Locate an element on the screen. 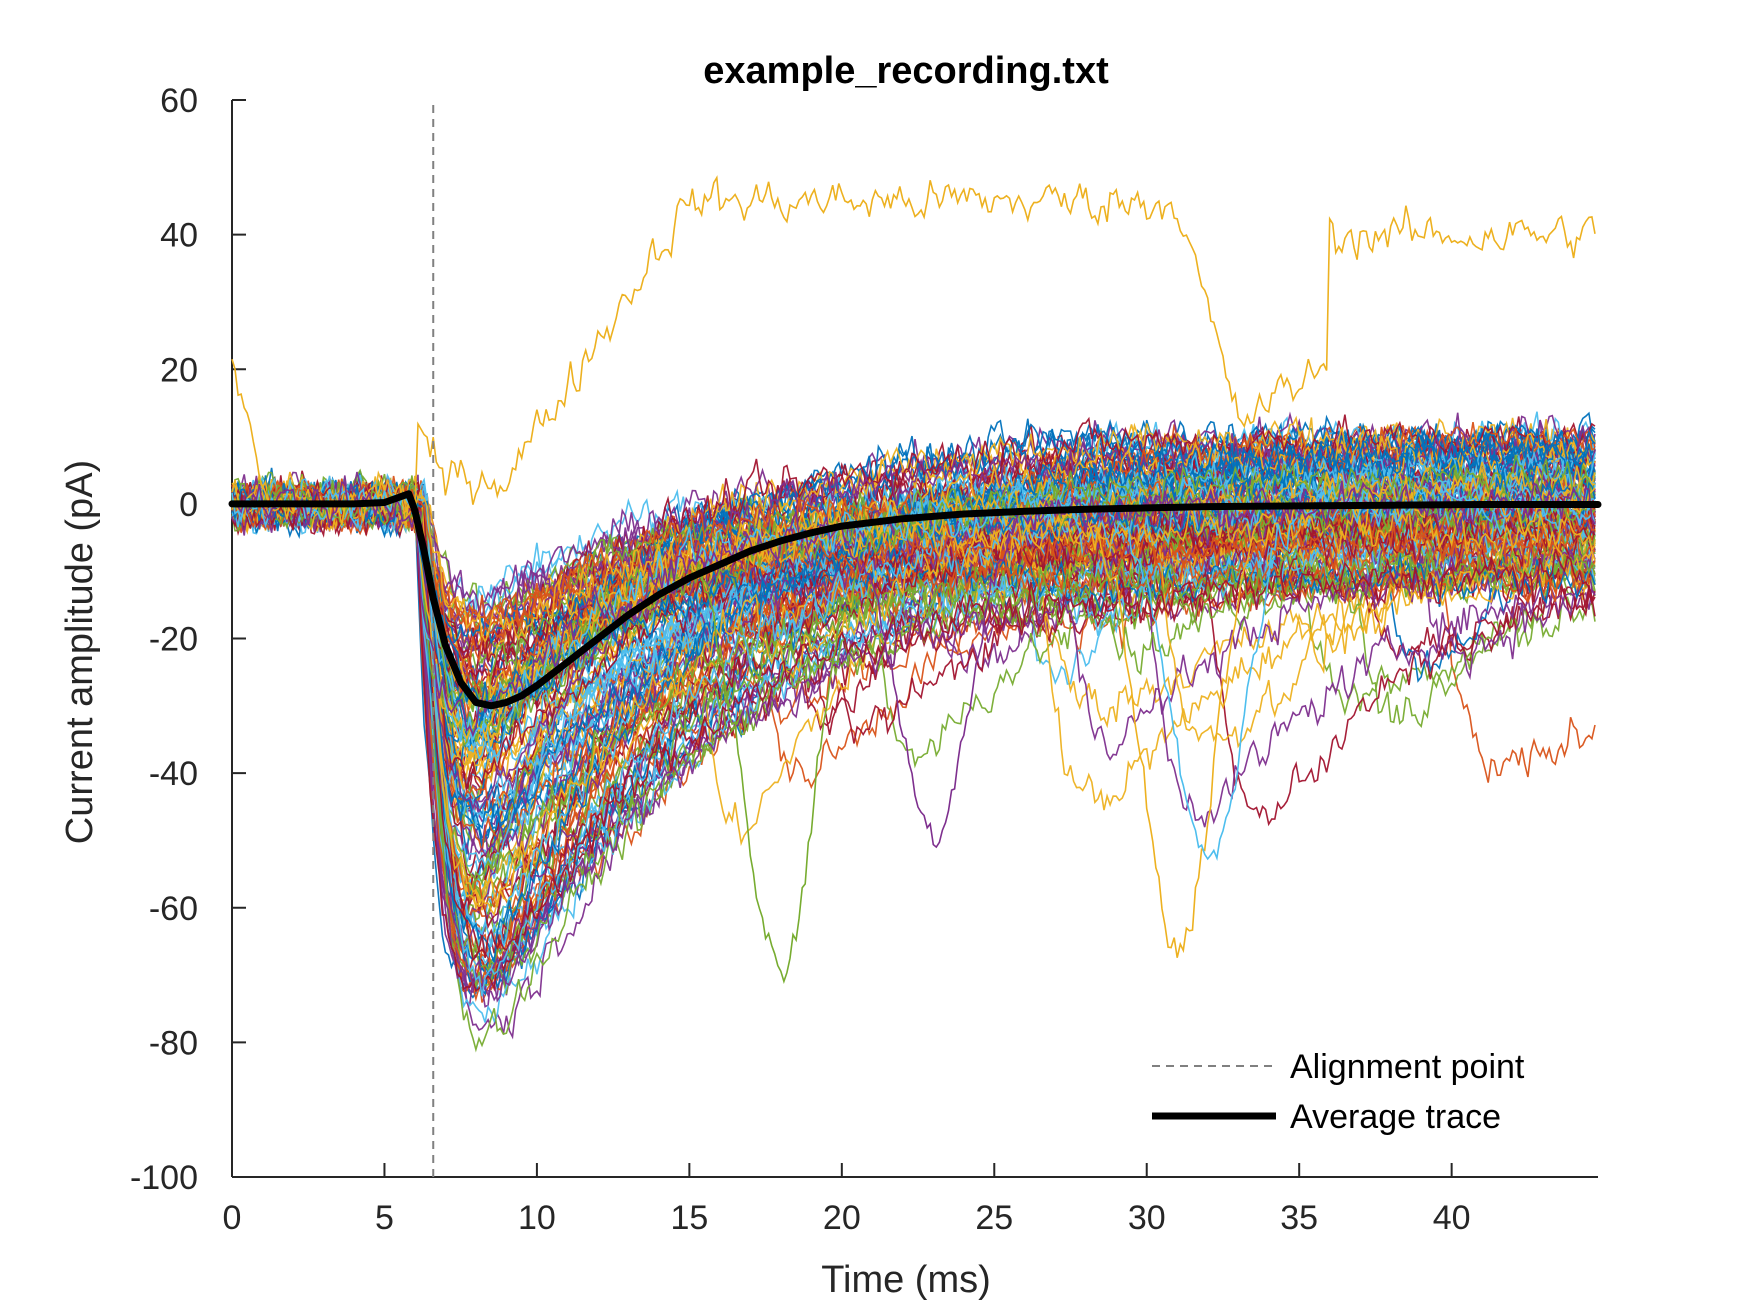  y-tick-label: -80 is located at coordinates (173, 1043).